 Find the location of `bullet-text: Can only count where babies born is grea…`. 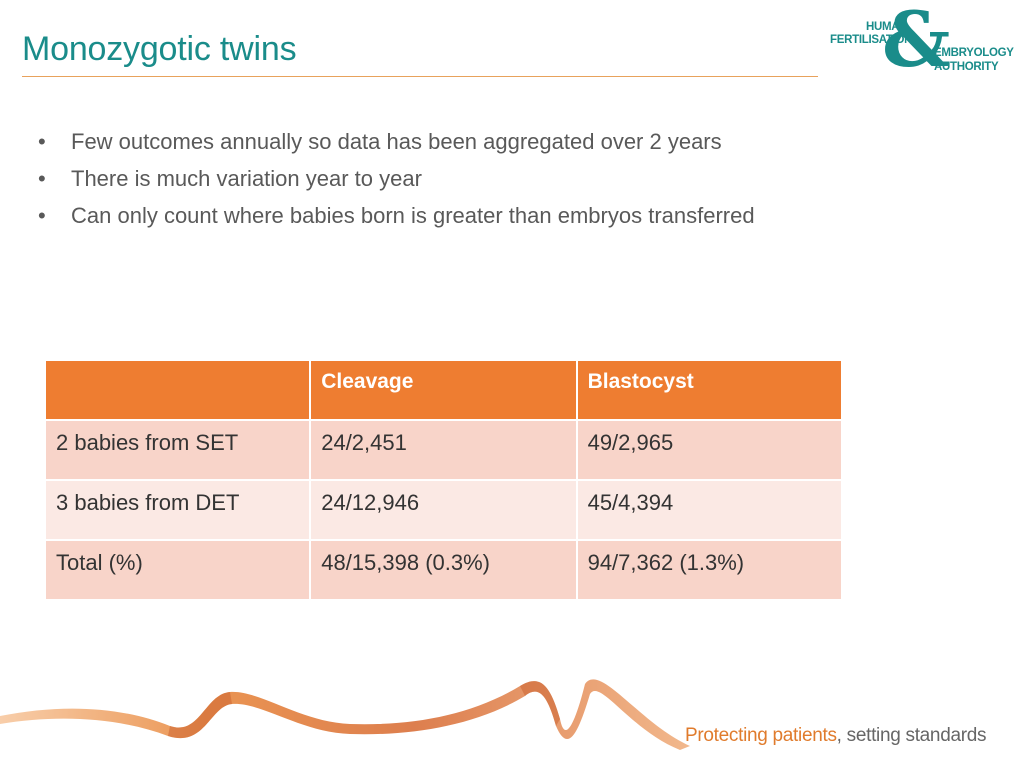

bullet-text: Can only count where babies born is grea… is located at coordinates (413, 215).